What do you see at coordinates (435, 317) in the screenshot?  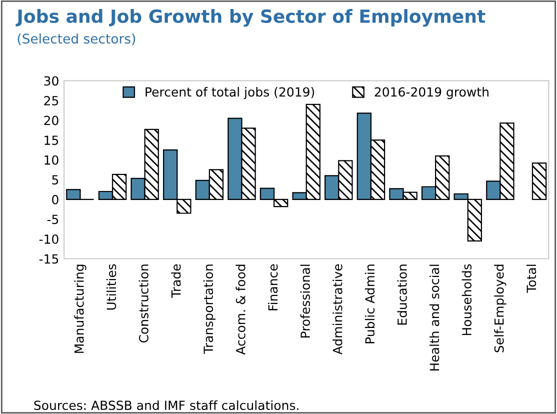 I see `x-tick-label: Health and social` at bounding box center [435, 317].